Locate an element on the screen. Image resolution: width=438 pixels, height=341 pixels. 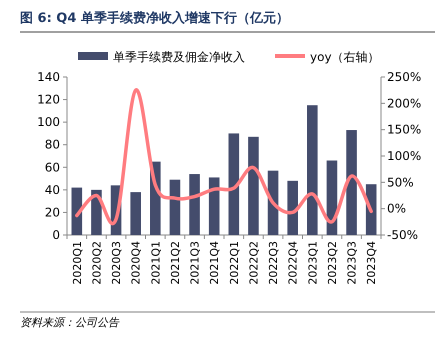
legend-label: 单季手续费及佣金净收入 is located at coordinates (179, 57).